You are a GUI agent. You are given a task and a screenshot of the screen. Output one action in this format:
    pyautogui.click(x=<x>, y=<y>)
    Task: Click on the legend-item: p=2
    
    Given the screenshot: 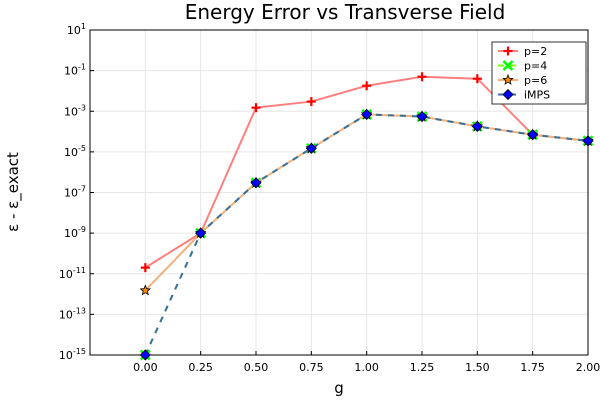 What is the action you would take?
    pyautogui.click(x=522, y=51)
    